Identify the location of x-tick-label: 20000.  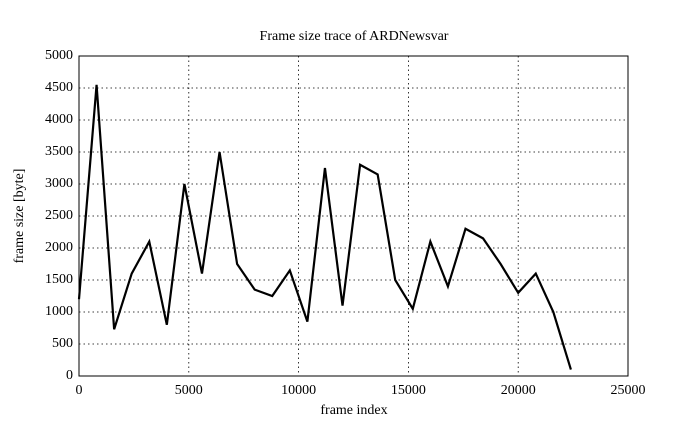
(518, 390).